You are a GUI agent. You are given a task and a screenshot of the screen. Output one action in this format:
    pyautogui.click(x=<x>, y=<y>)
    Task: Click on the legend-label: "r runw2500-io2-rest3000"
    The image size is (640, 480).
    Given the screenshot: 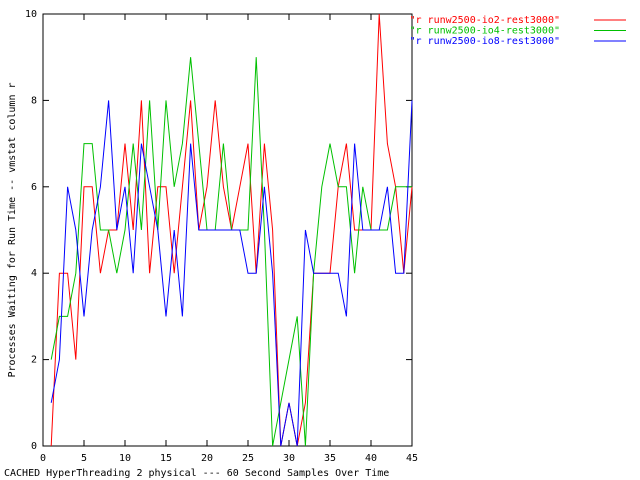 What is the action you would take?
    pyautogui.click(x=484, y=20)
    